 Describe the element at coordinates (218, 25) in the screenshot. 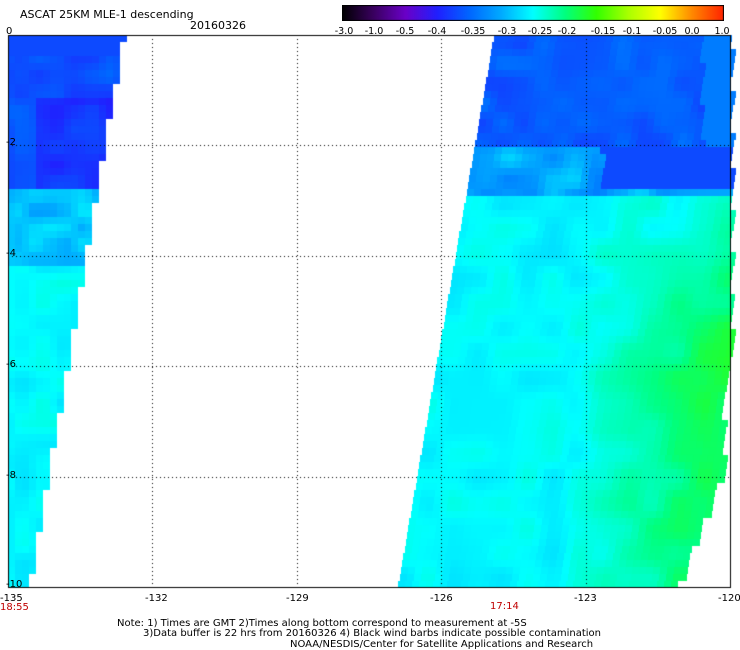

I see `map-date: 20160326` at that location.